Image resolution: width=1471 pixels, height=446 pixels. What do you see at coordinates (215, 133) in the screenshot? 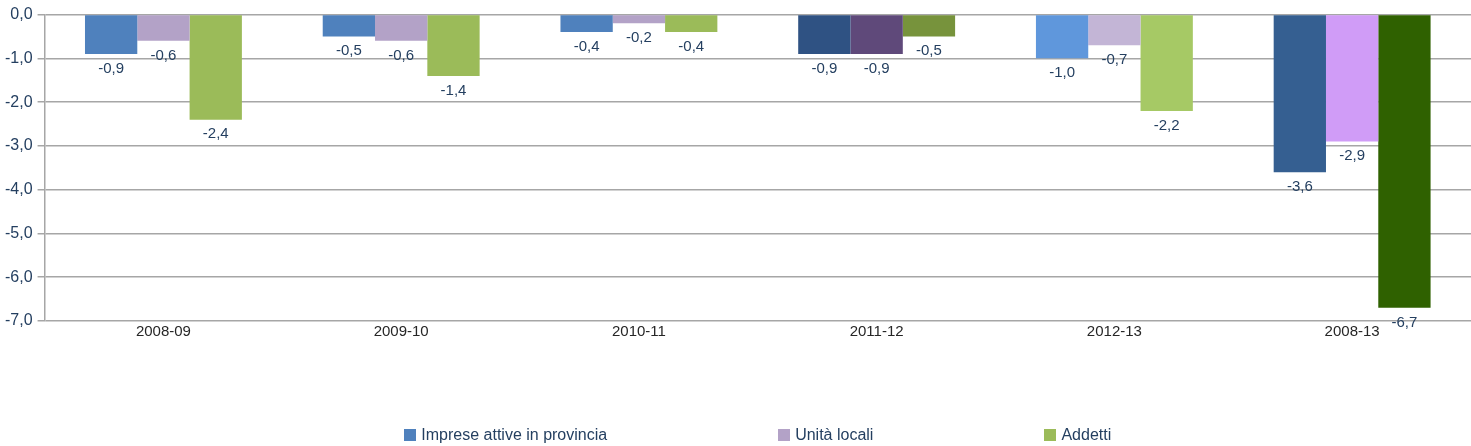
I see `data-label: -2,4` at bounding box center [215, 133].